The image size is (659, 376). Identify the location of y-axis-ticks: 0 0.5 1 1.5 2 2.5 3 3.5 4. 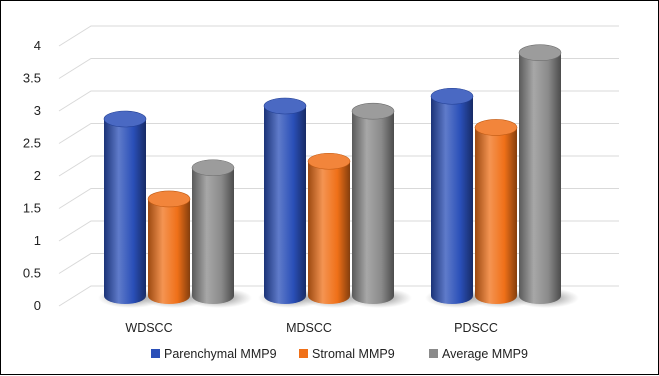
(32, 175).